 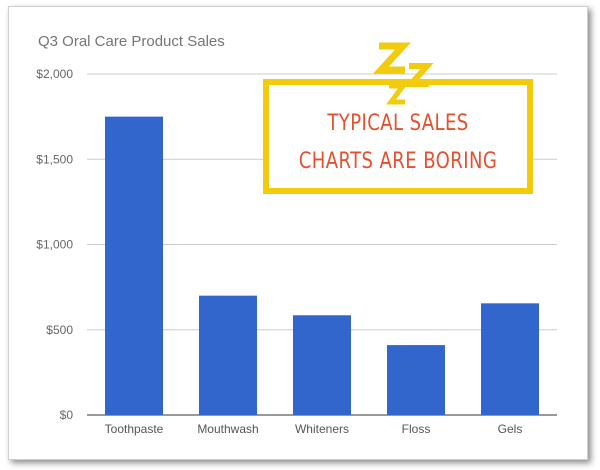 I want to click on bar-whiteners, so click(x=322, y=365).